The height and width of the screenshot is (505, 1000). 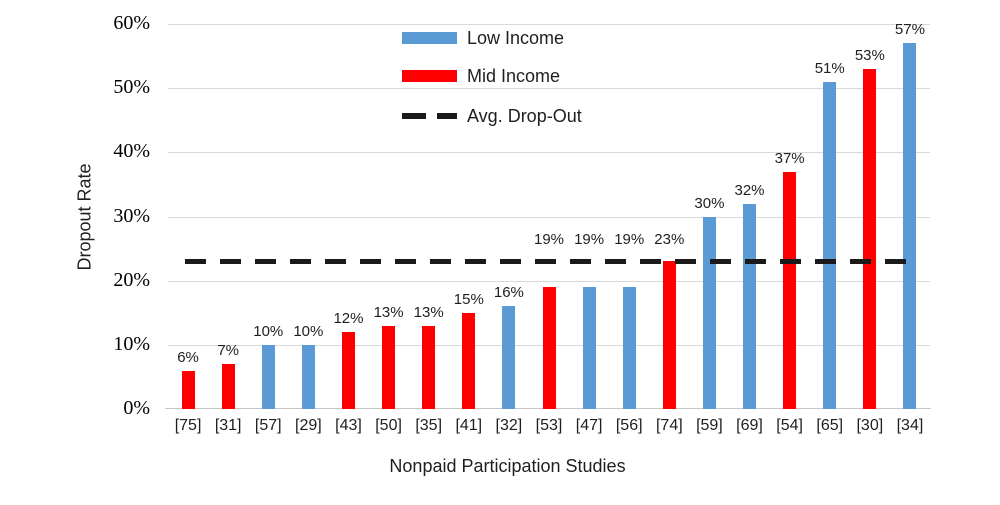 I want to click on x-category-label-35: [35], so click(x=429, y=425).